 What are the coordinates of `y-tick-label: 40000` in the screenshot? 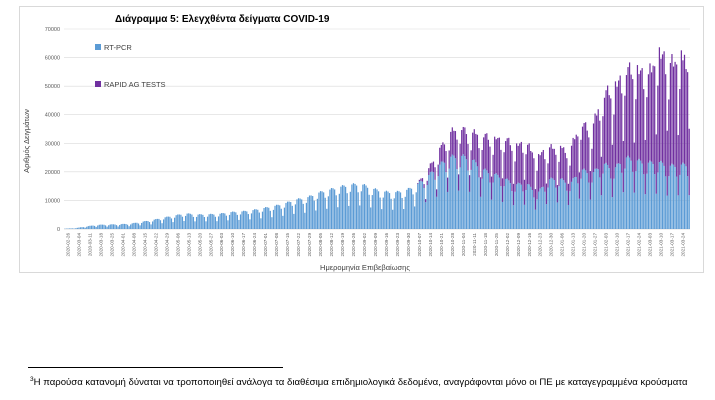 It's located at (52, 116).